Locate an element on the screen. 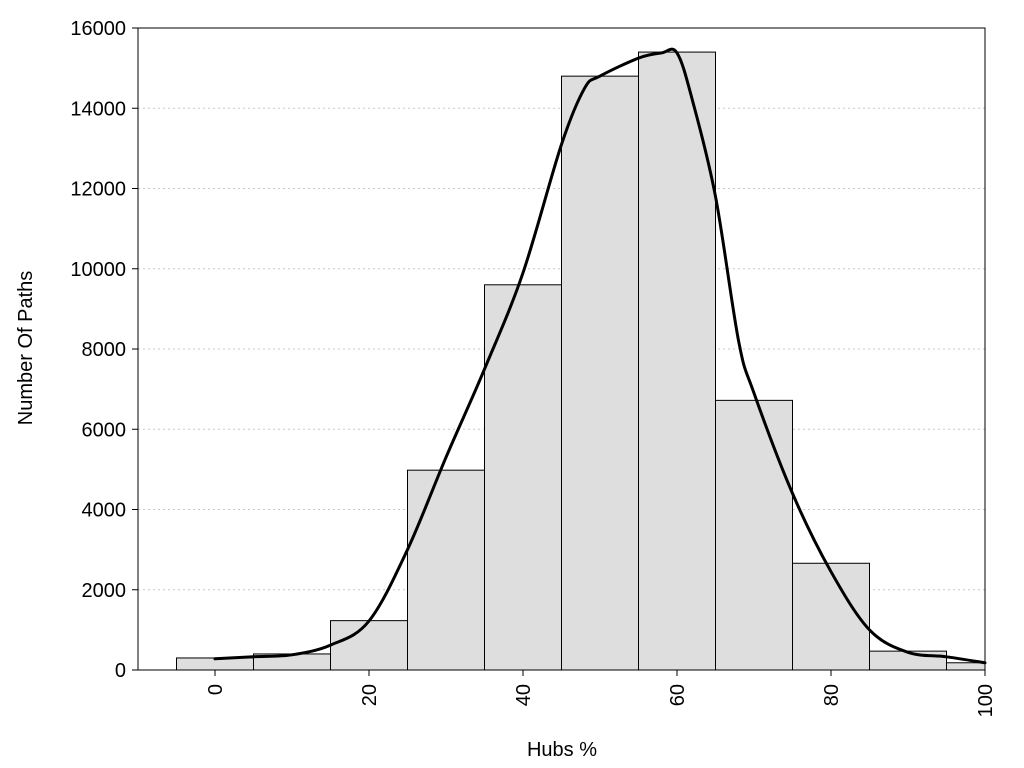 The width and height of the screenshot is (1024, 768). x-tick-label: 0 is located at coordinates (216, 689).